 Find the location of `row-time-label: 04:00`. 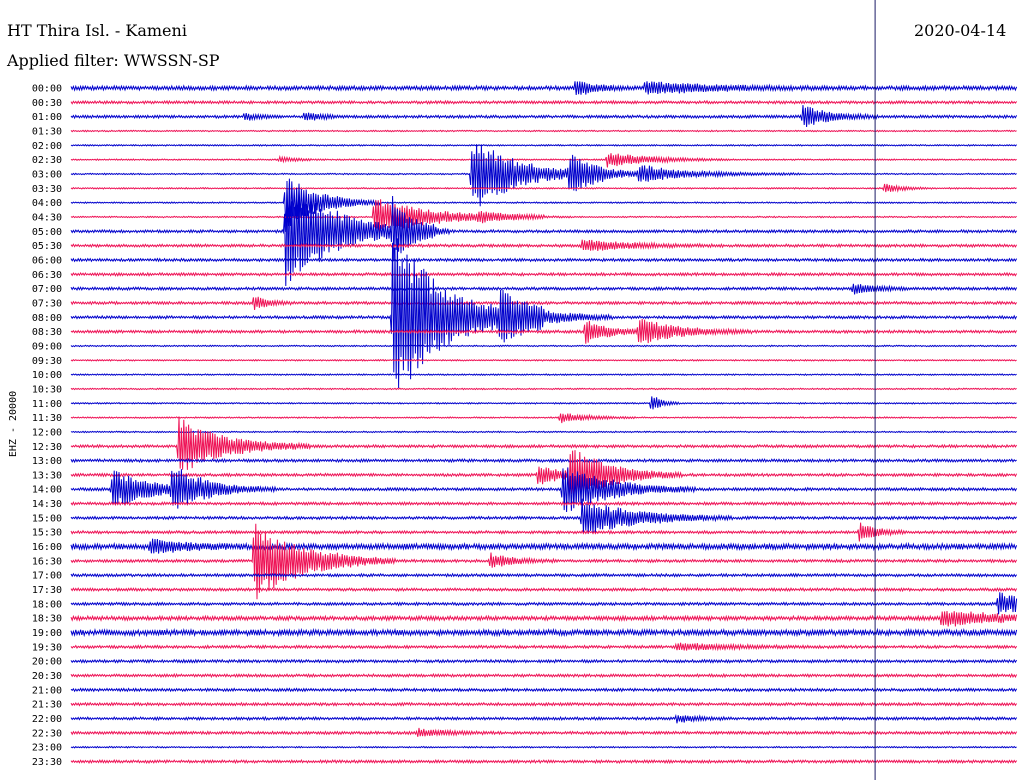

row-time-label: 04:00 is located at coordinates (47, 203).